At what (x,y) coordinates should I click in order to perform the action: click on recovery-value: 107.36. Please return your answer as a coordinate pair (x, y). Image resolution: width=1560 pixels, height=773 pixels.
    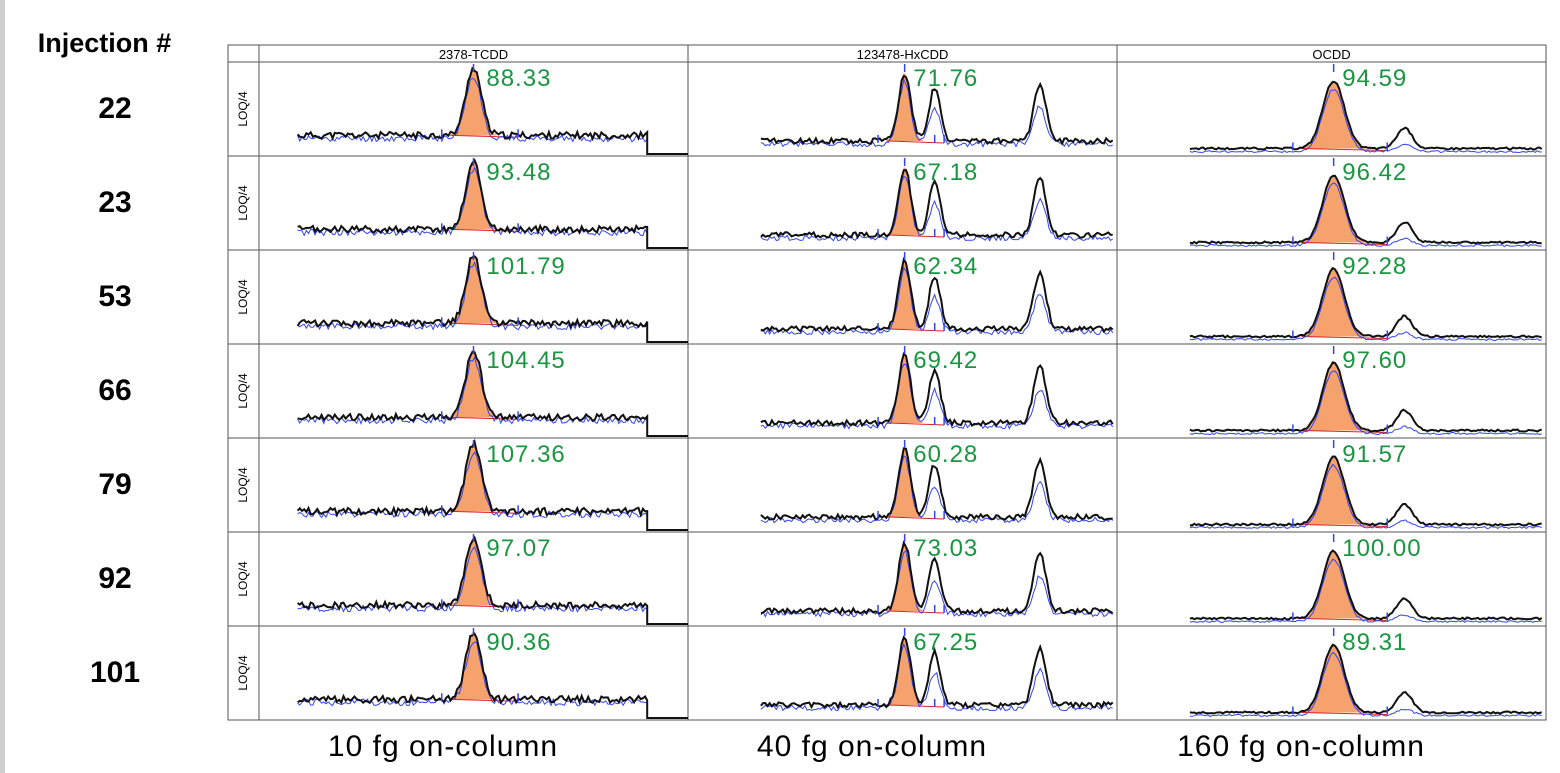
    Looking at the image, I should click on (525, 454).